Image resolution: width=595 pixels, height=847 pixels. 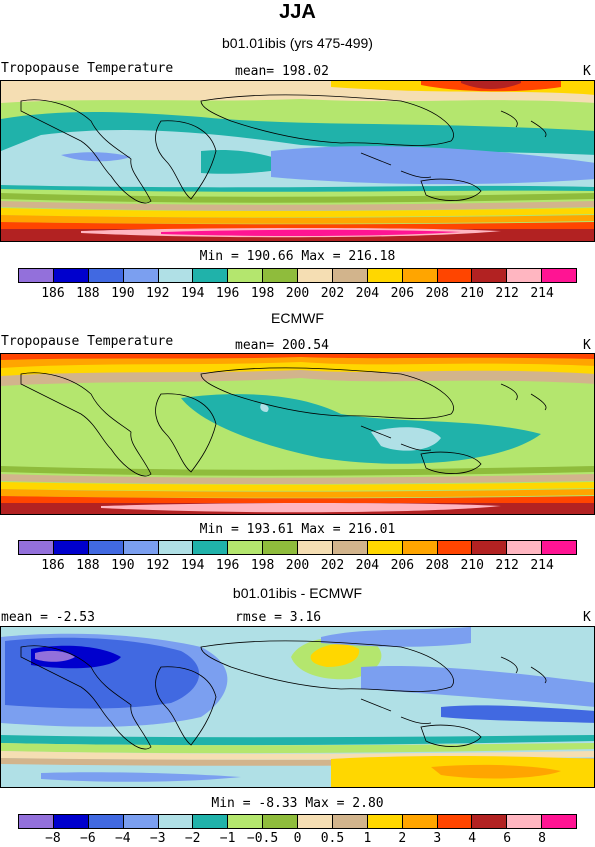 I want to click on colorbar-tick-label: 210, so click(x=472, y=565).